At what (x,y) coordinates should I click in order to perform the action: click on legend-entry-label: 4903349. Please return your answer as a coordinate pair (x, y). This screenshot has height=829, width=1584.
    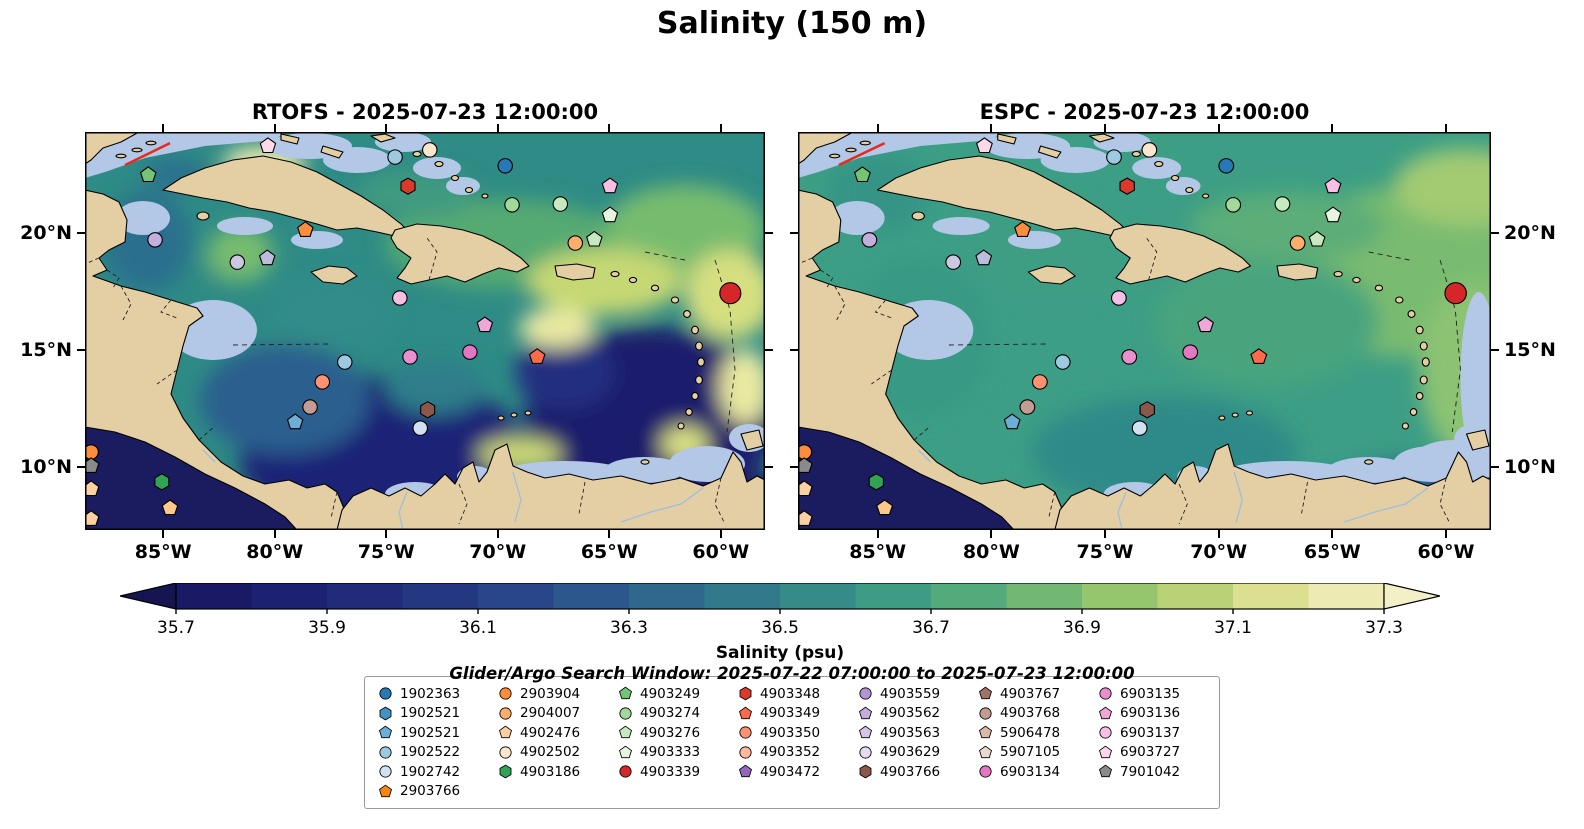
    Looking at the image, I should click on (790, 713).